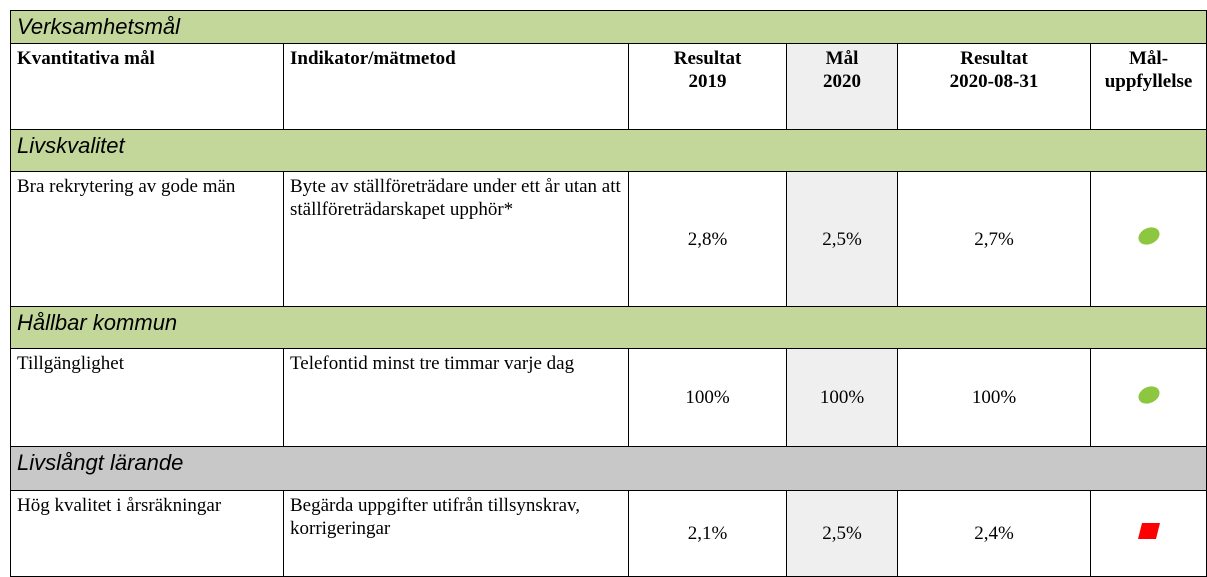 The width and height of the screenshot is (1207, 577). I want to click on result-2020: 2,4%, so click(994, 533).